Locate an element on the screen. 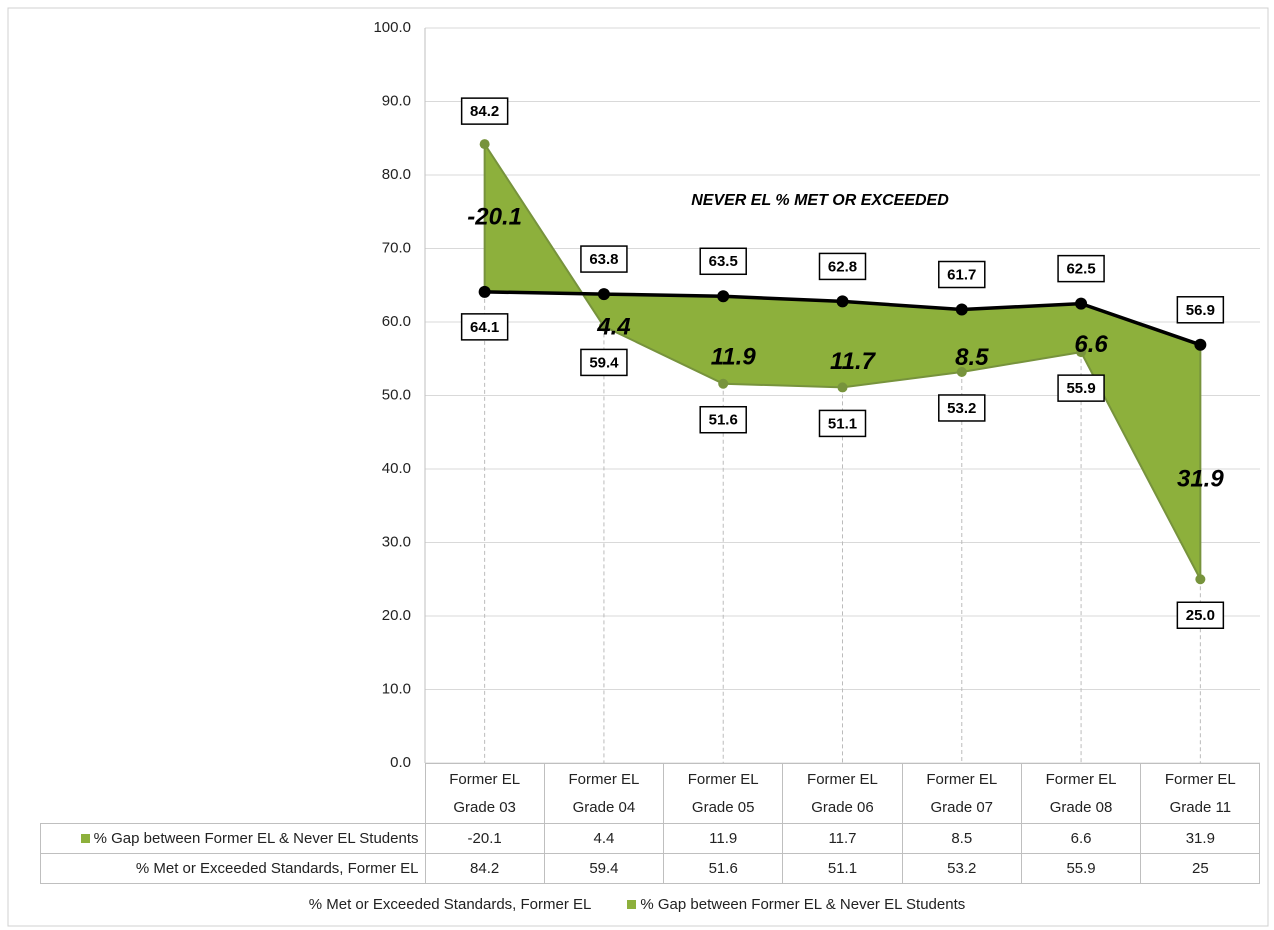 This screenshot has height=930, width=1274. data-label: 53.2 is located at coordinates (962, 408).